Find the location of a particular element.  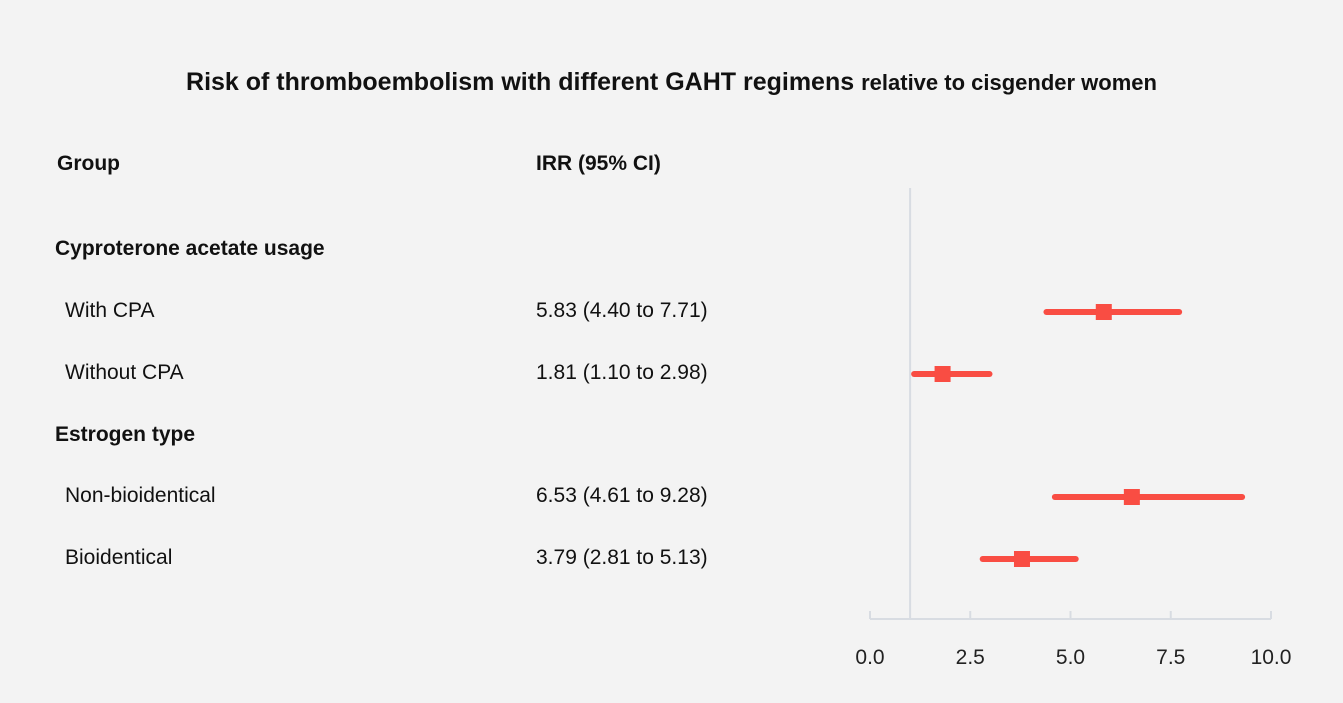

row-label: Non-bioidentical is located at coordinates (140, 495).